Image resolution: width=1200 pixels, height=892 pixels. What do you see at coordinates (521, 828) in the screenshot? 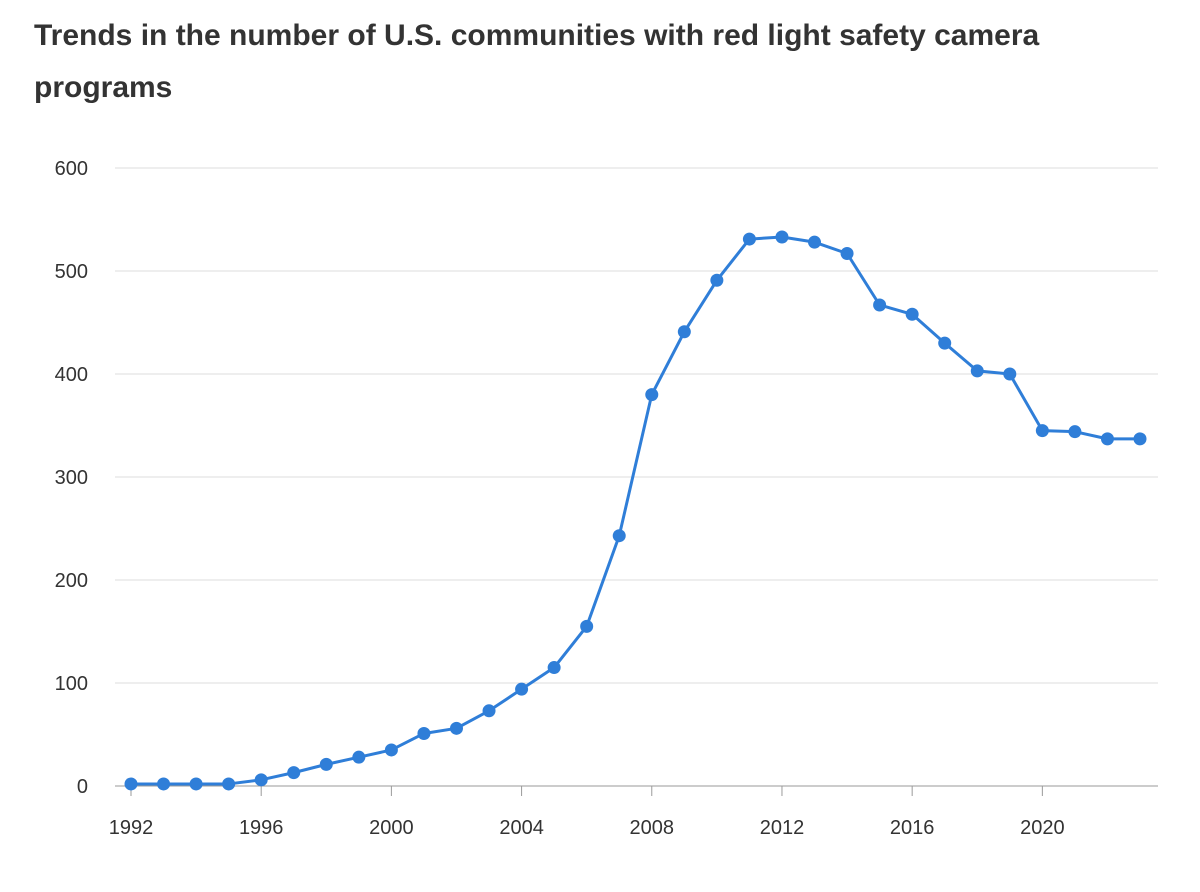
I see `x-tick-label: 2004` at bounding box center [521, 828].